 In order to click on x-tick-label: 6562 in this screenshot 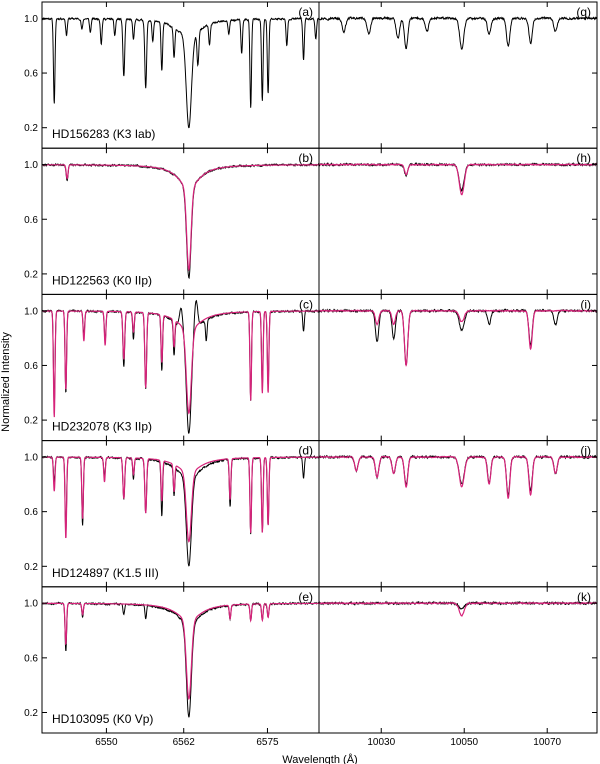, I will do `click(184, 742)`.